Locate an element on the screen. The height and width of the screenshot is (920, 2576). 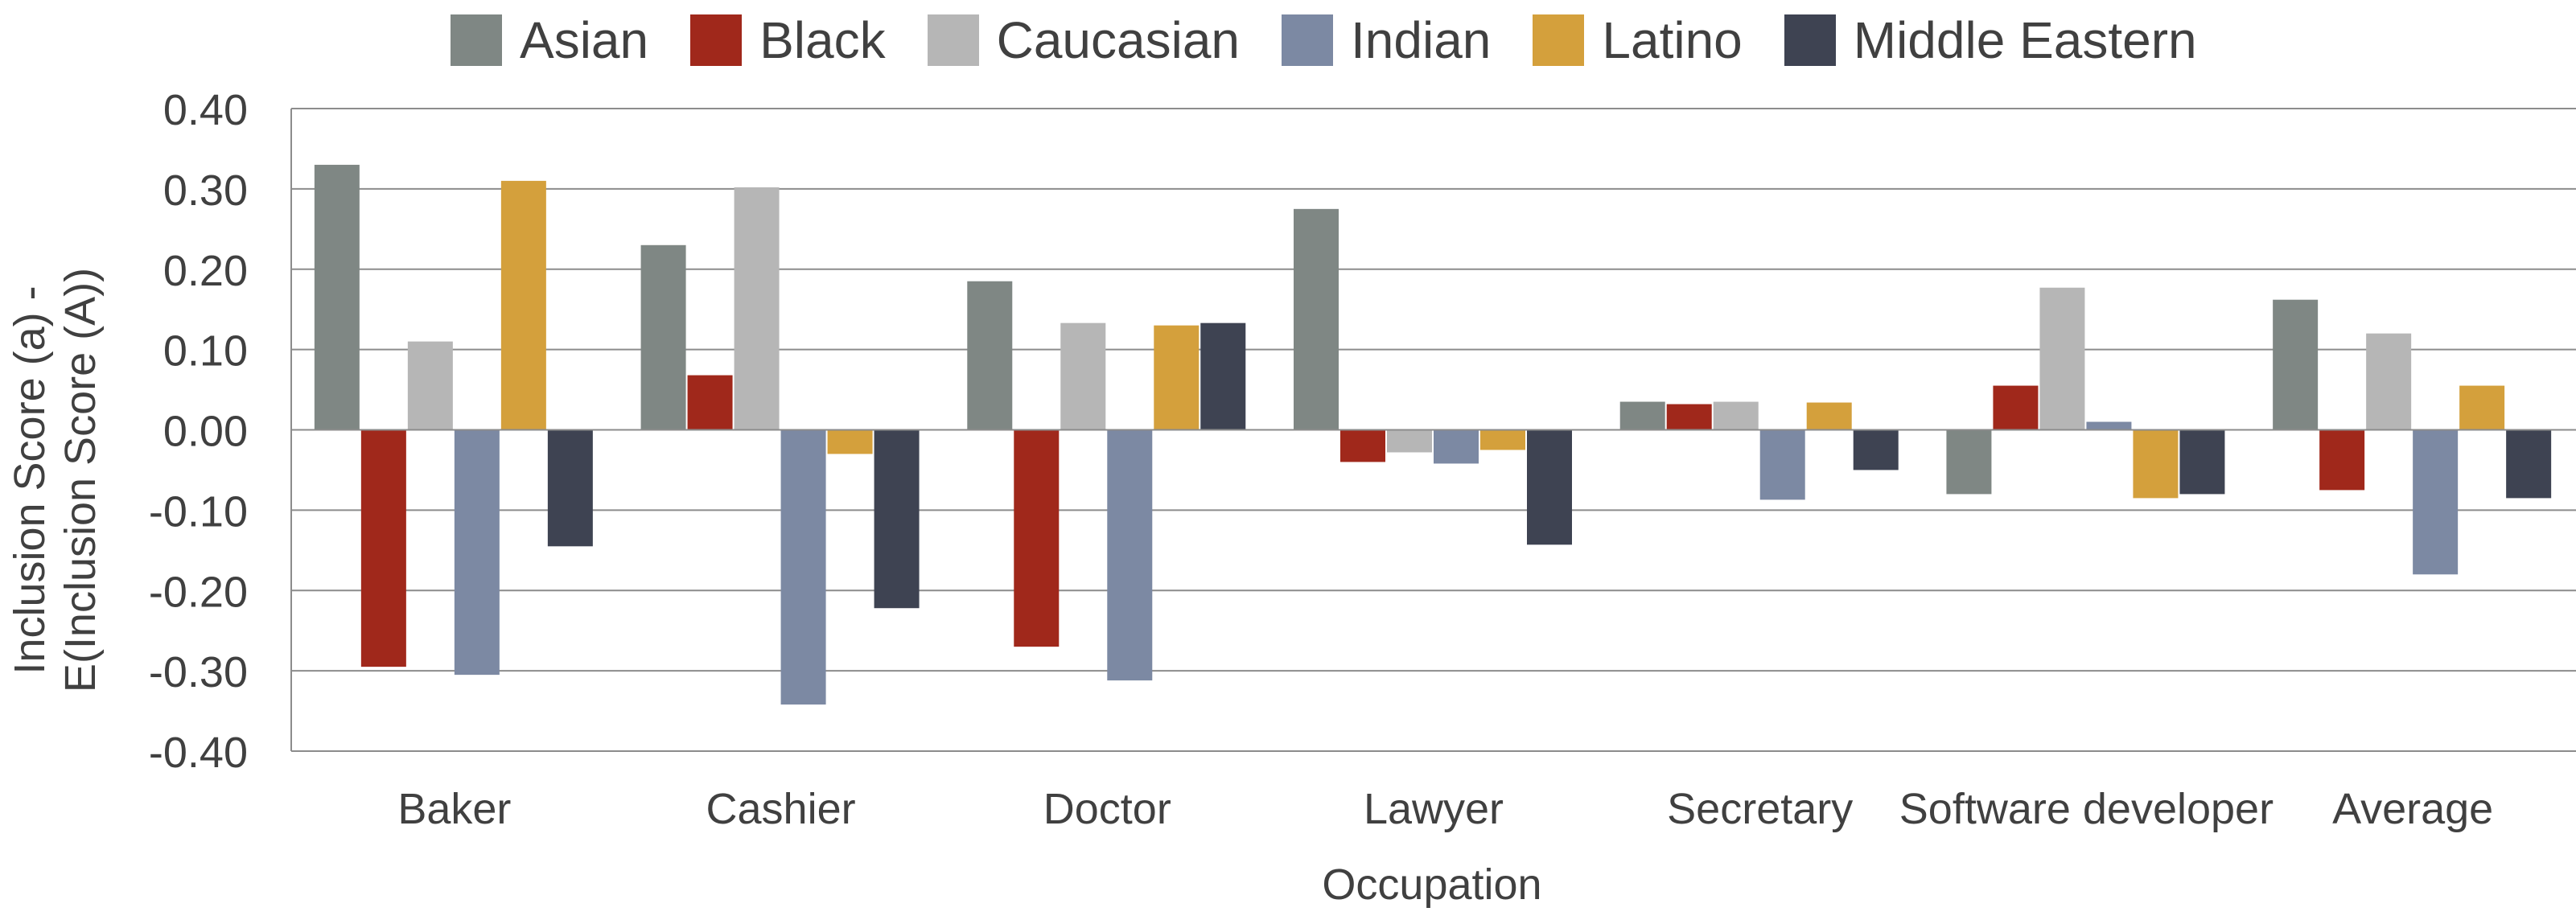
y-tick-label: -0.20 is located at coordinates (198, 592).